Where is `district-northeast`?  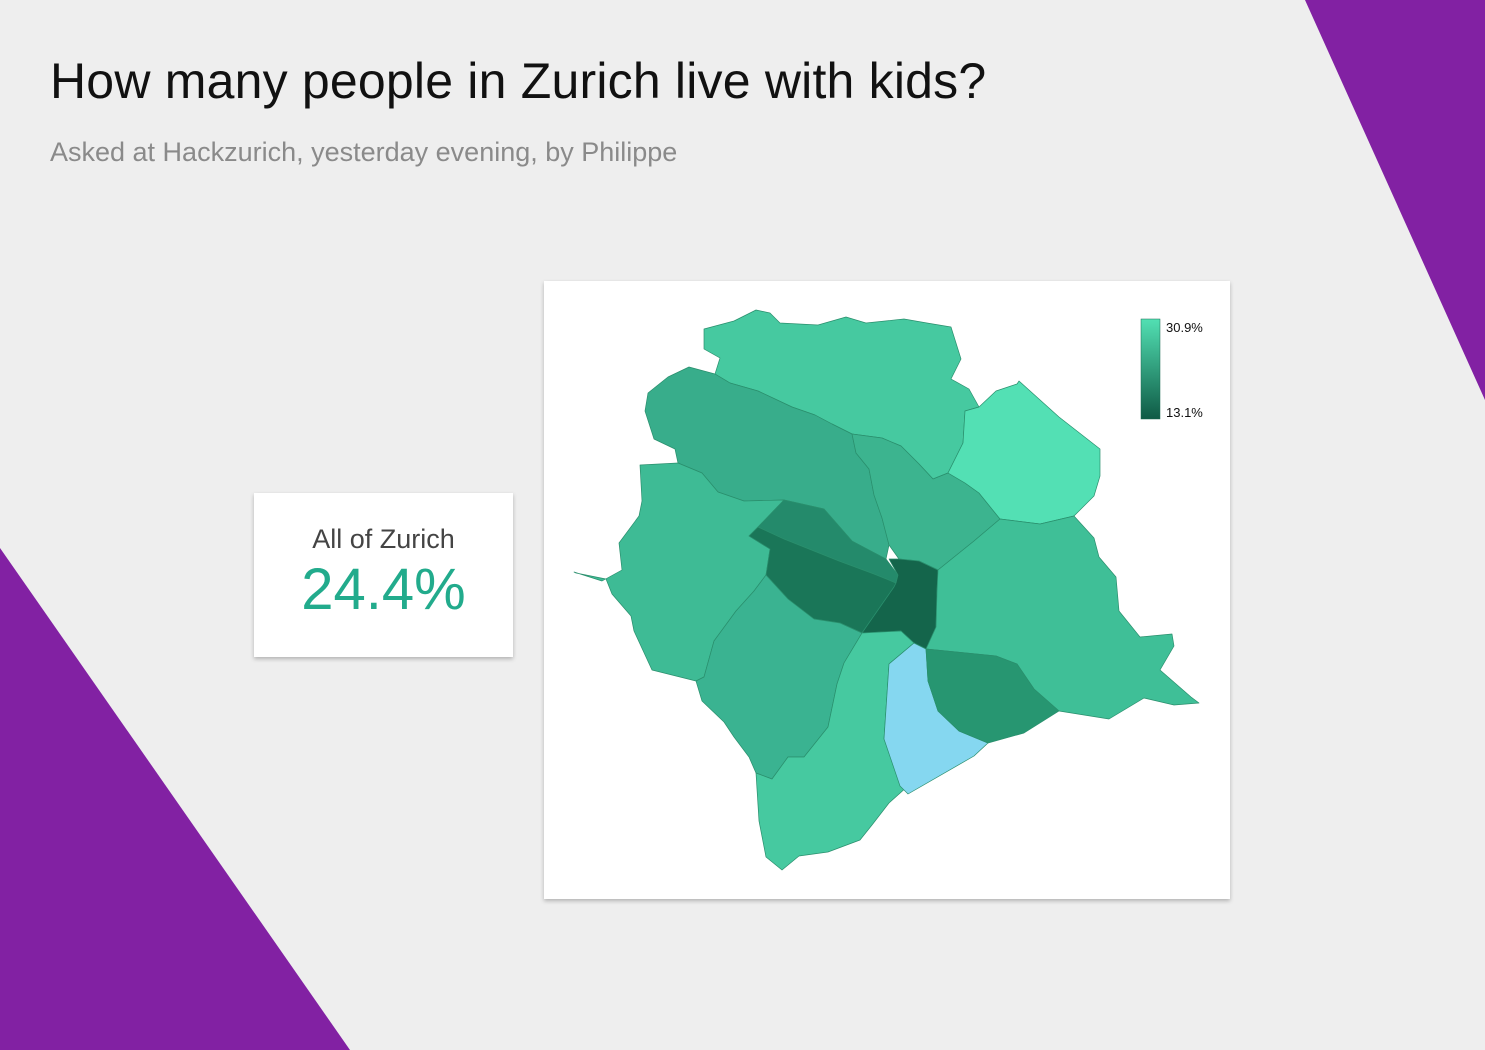
district-northeast is located at coordinates (1024, 452).